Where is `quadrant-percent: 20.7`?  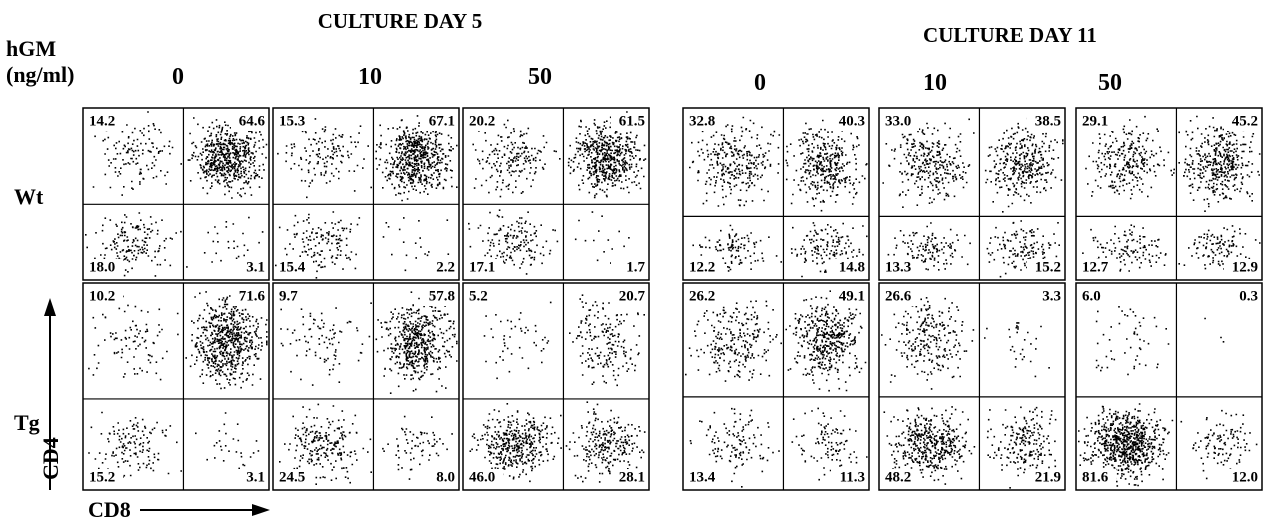 quadrant-percent: 20.7 is located at coordinates (632, 296).